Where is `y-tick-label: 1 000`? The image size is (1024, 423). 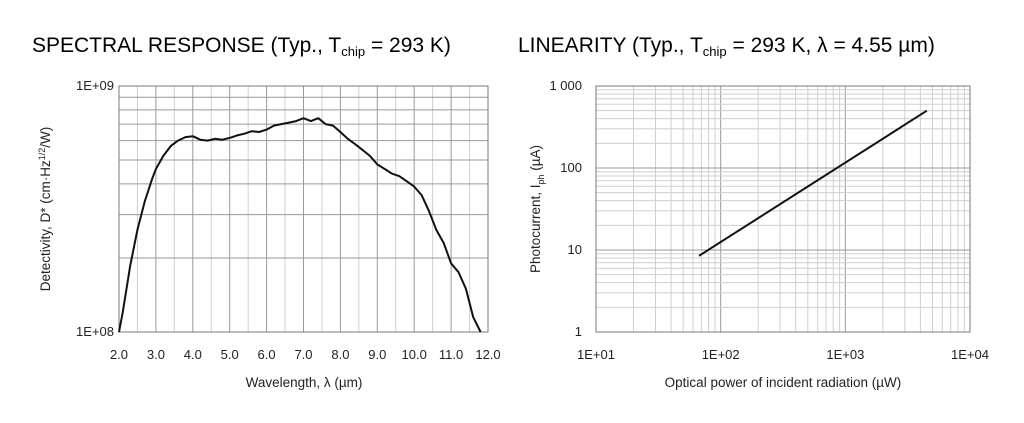
y-tick-label: 1 000 is located at coordinates (565, 85).